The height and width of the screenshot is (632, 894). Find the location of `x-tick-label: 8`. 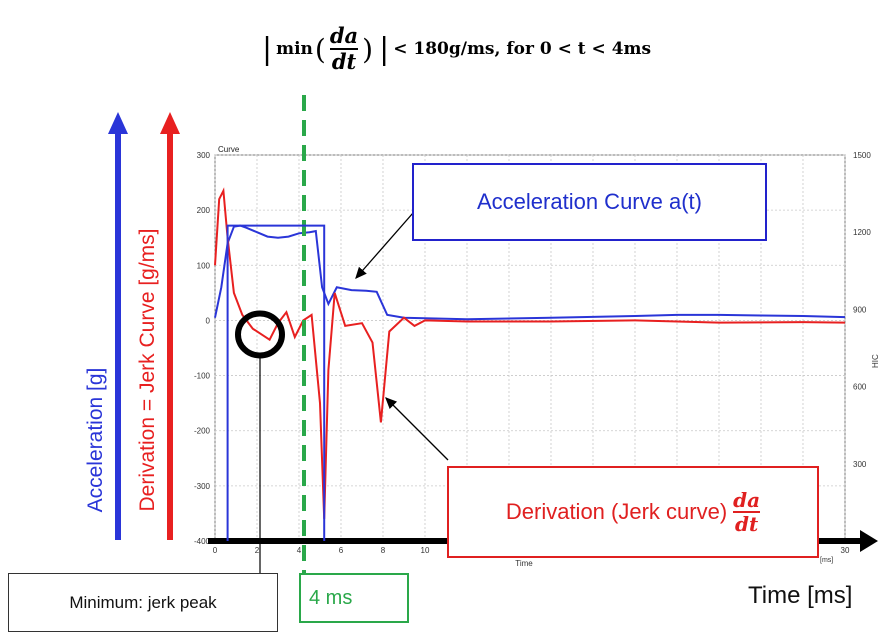

x-tick-label: 8 is located at coordinates (383, 550).